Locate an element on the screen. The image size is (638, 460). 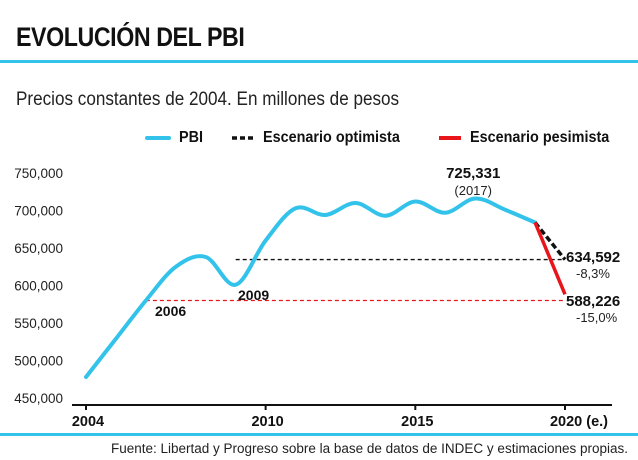
legend-swatch-pesimista is located at coordinates (450, 138).